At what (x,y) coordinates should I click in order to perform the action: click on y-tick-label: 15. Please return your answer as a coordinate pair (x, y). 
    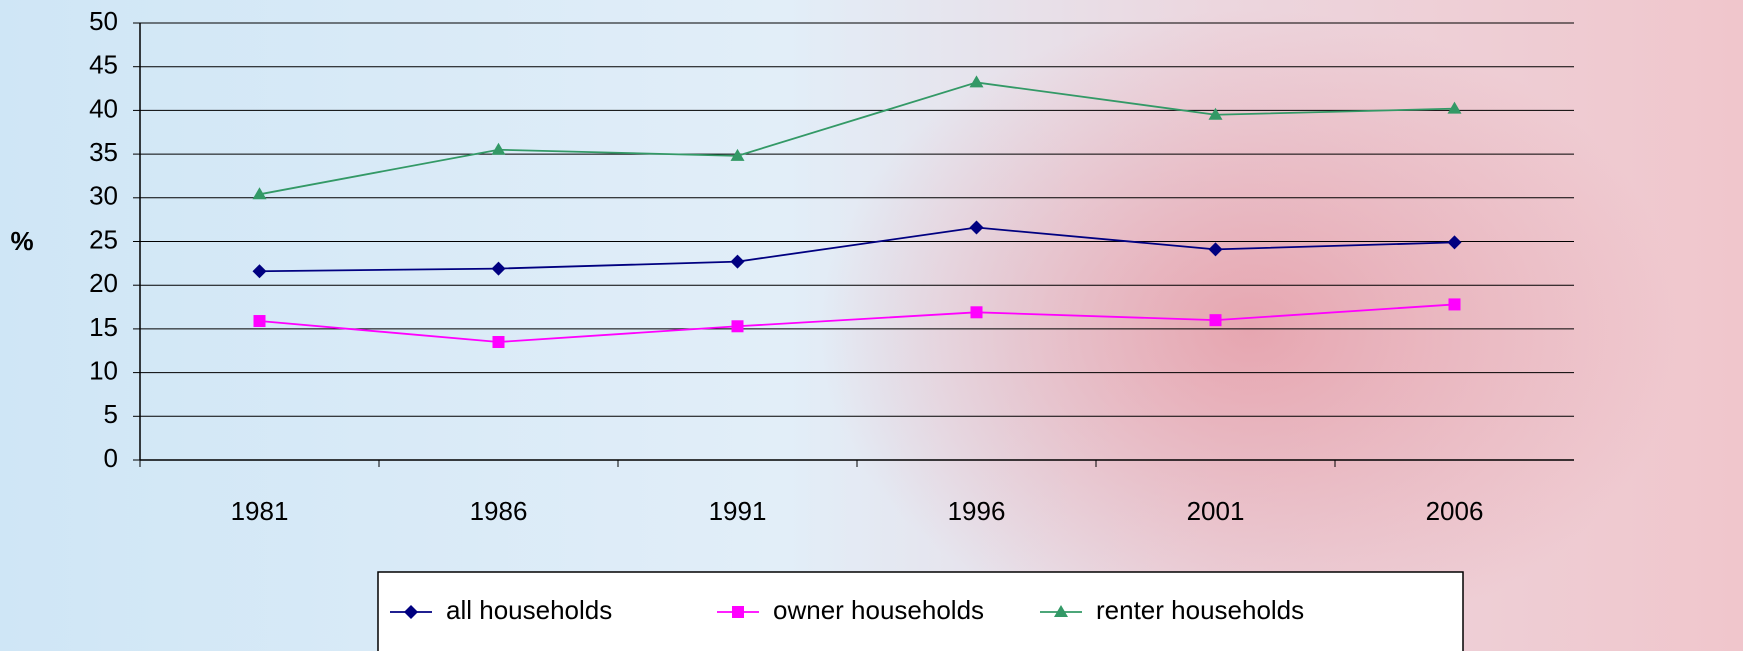
    Looking at the image, I should click on (103, 327).